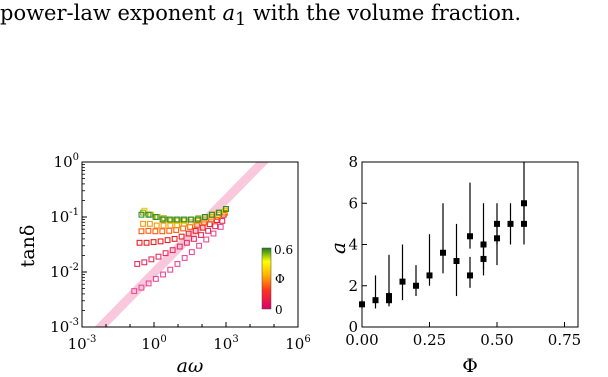  I want to click on y-tick-label: 6, so click(353, 203).